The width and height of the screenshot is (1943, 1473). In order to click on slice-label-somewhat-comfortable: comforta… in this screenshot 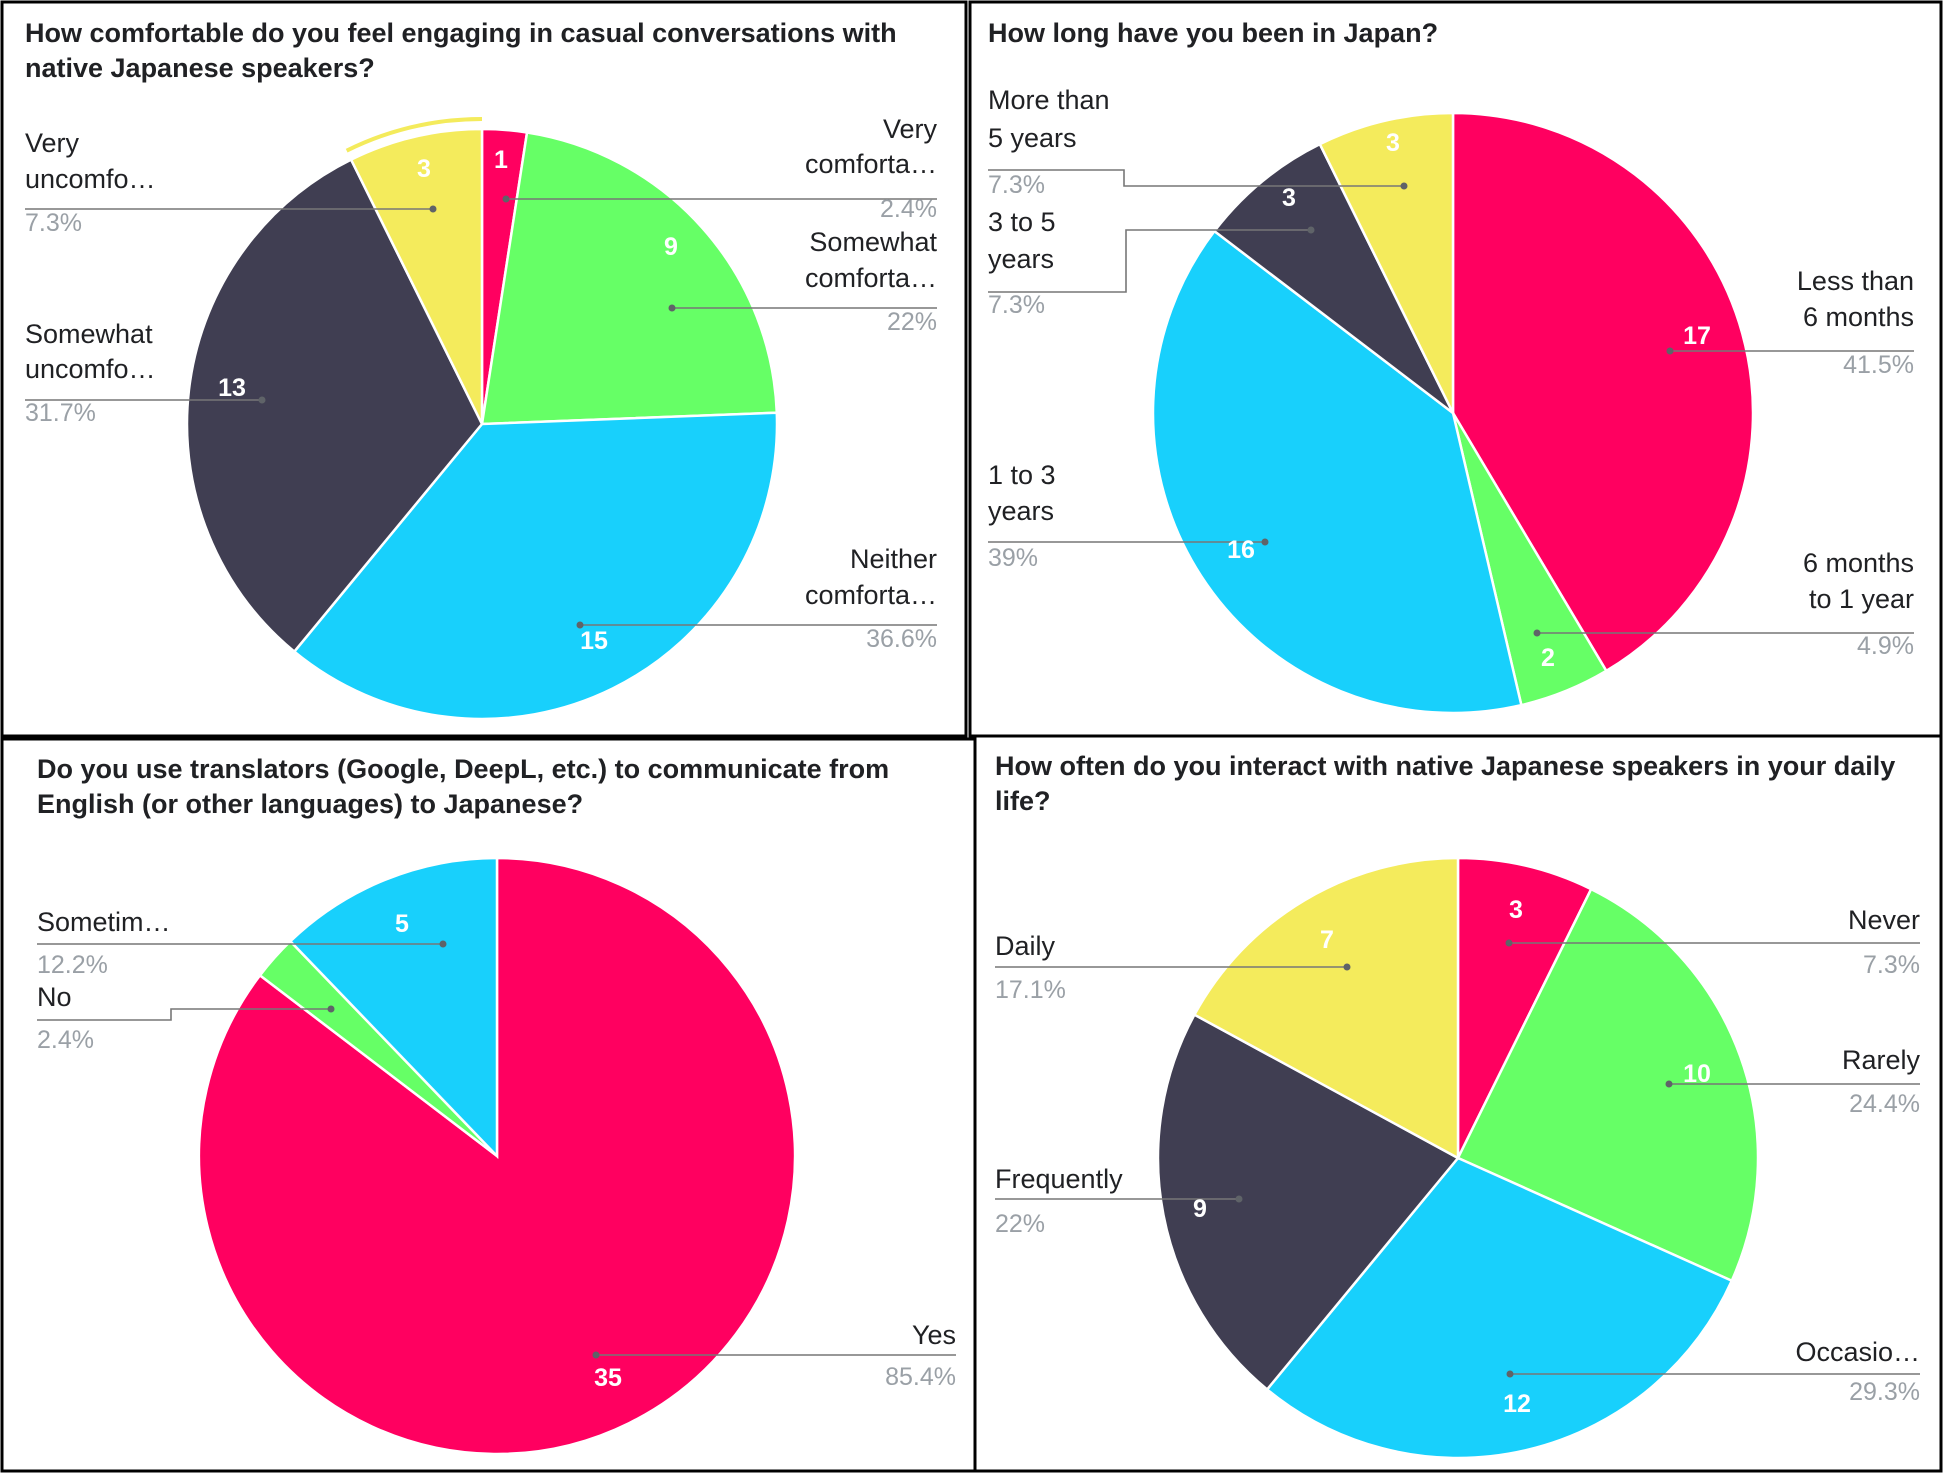, I will do `click(871, 278)`.